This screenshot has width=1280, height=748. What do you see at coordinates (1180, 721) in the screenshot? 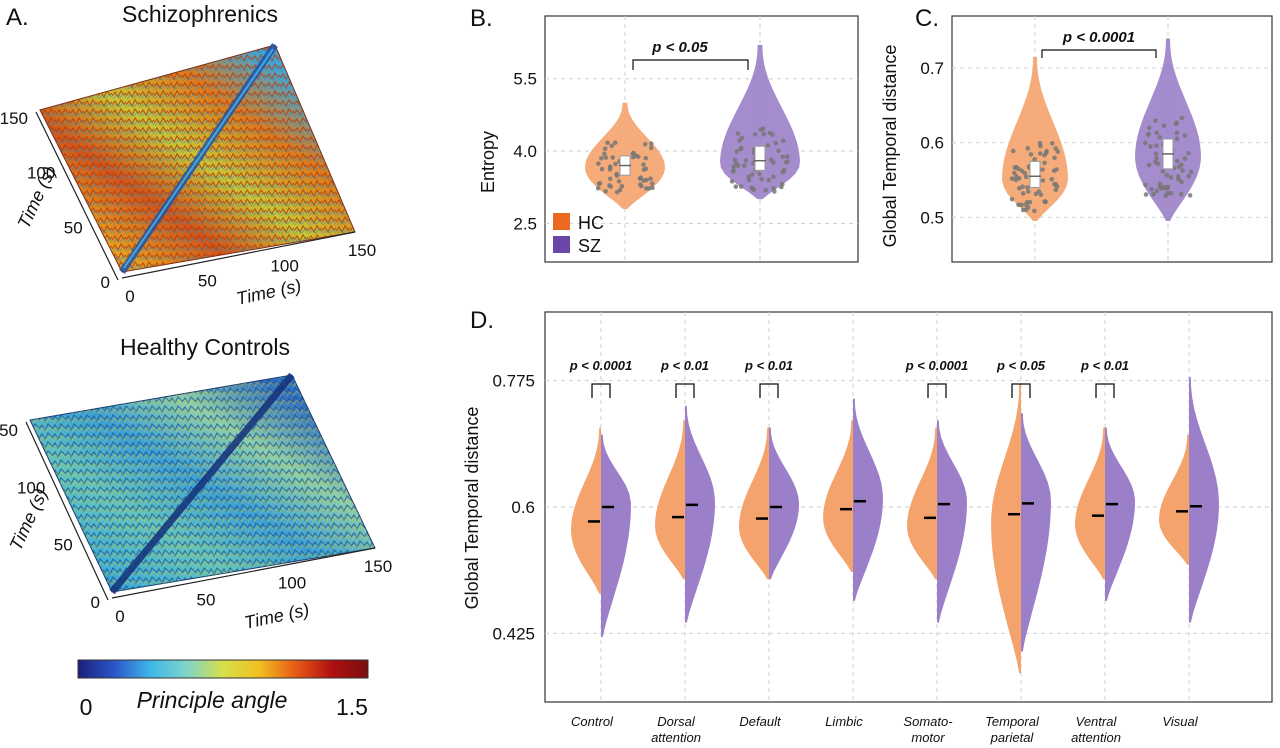
I see `category-label: Visual` at bounding box center [1180, 721].